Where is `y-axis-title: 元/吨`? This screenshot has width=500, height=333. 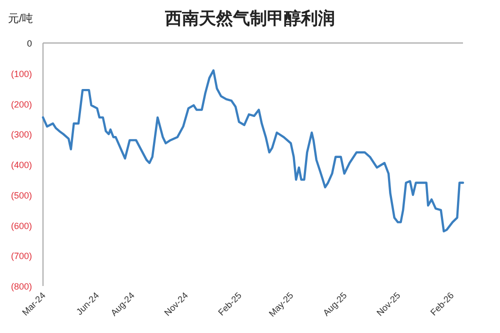 y-axis-title: 元/吨 is located at coordinates (21, 18).